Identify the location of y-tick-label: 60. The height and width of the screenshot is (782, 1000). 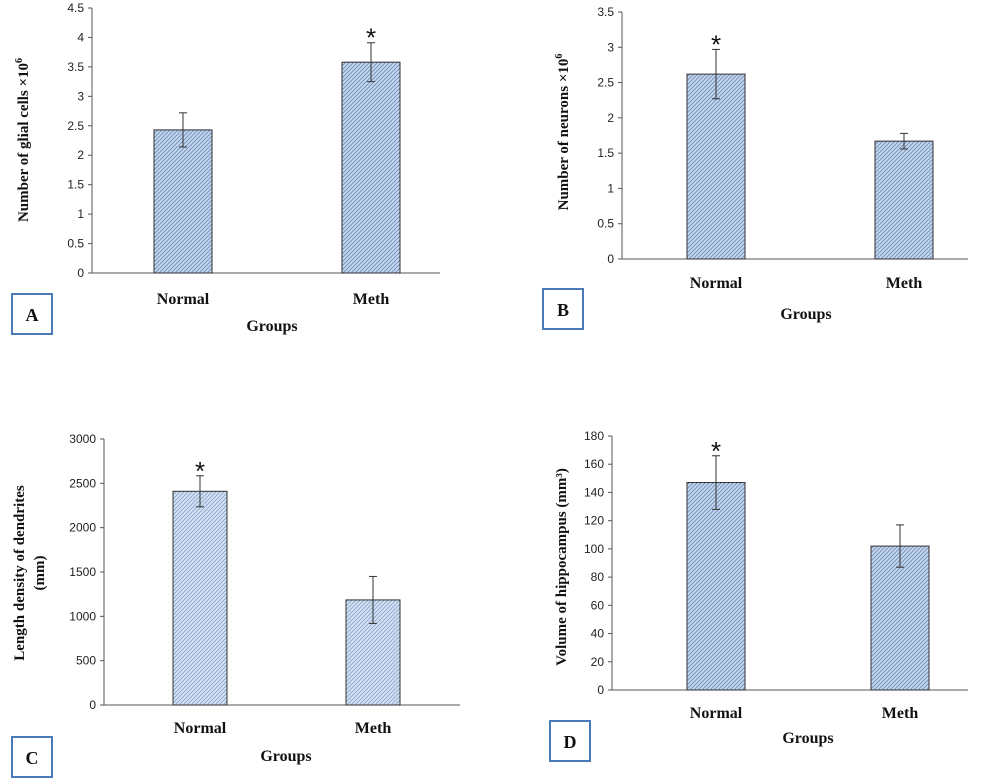
(598, 605).